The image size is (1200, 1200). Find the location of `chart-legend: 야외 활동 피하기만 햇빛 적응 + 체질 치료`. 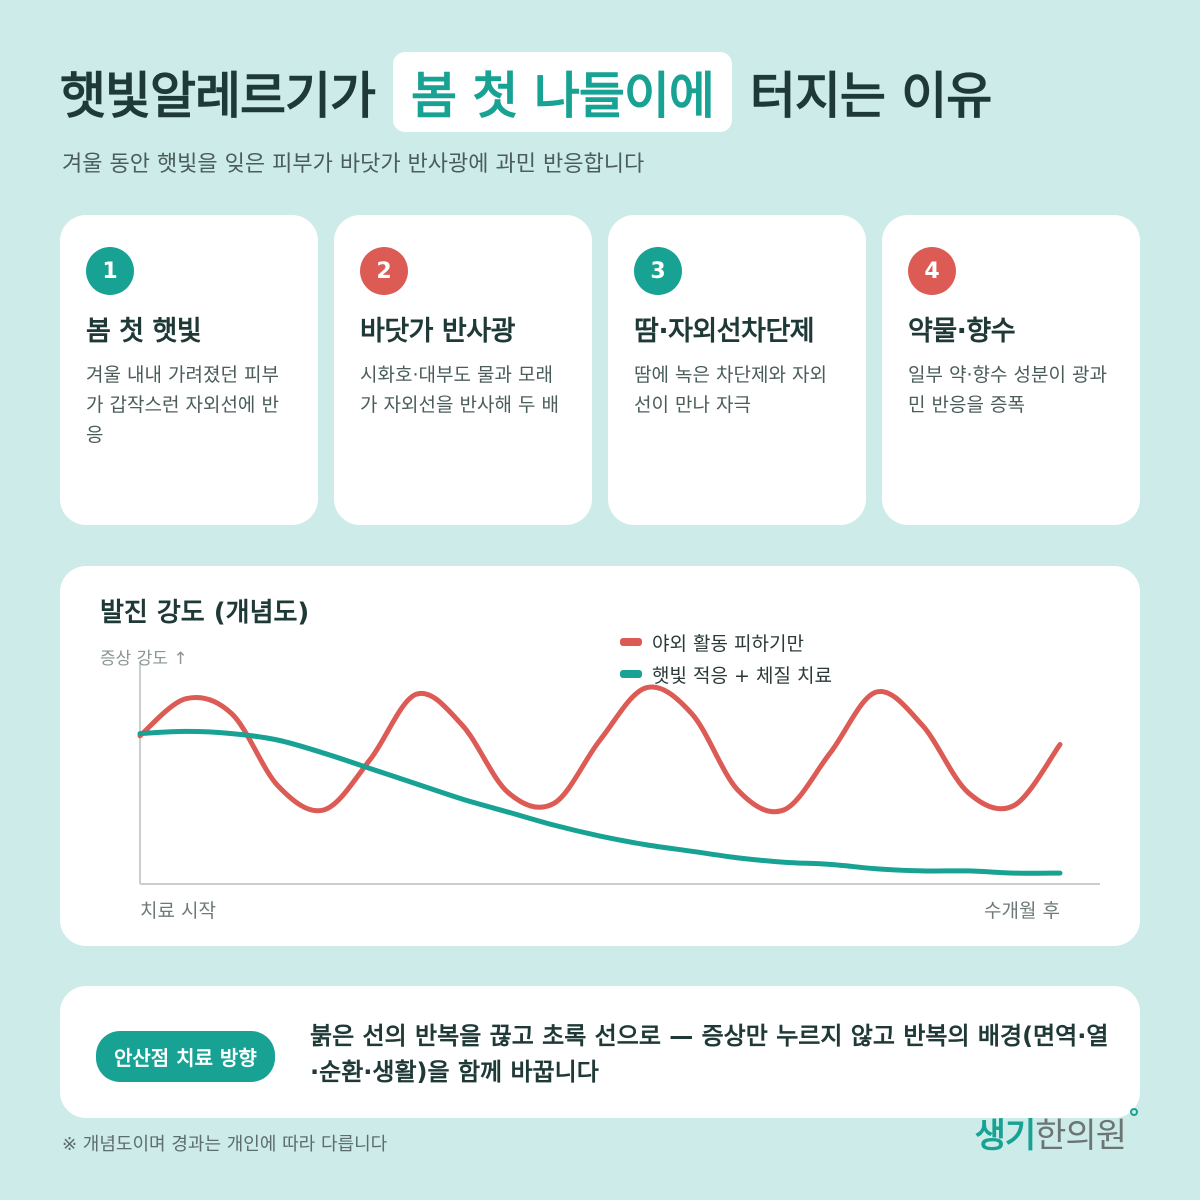

chart-legend: 야외 활동 피하기만 햇빛 적응 + 체질 치료 is located at coordinates (726, 658).